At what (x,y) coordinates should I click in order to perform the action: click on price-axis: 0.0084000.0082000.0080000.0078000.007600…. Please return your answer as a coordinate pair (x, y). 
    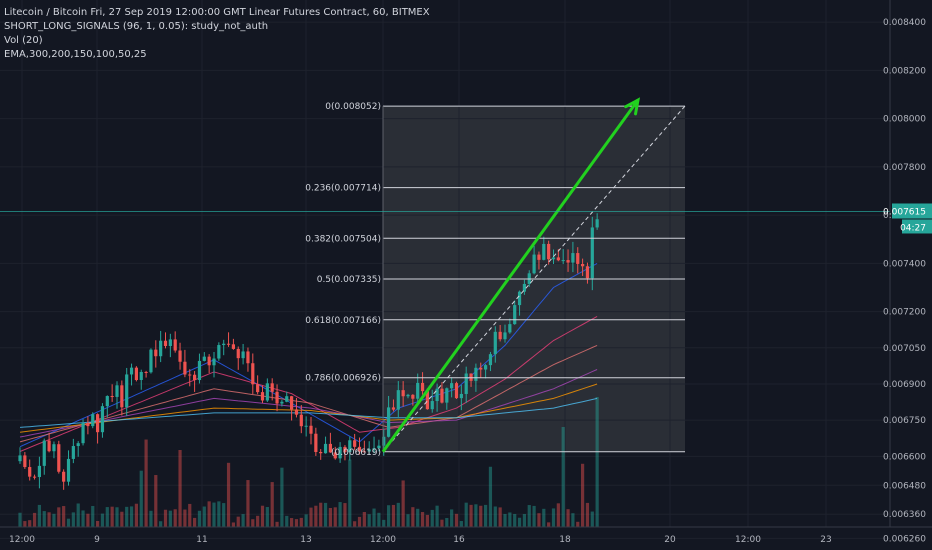
    Looking at the image, I should click on (904, 272).